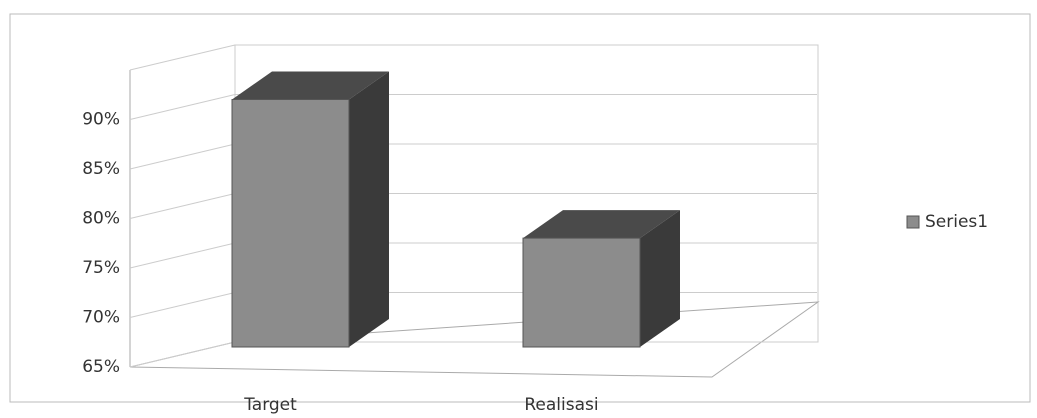 The width and height of the screenshot is (1037, 418). What do you see at coordinates (956, 222) in the screenshot?
I see `legend-label: Series1` at bounding box center [956, 222].